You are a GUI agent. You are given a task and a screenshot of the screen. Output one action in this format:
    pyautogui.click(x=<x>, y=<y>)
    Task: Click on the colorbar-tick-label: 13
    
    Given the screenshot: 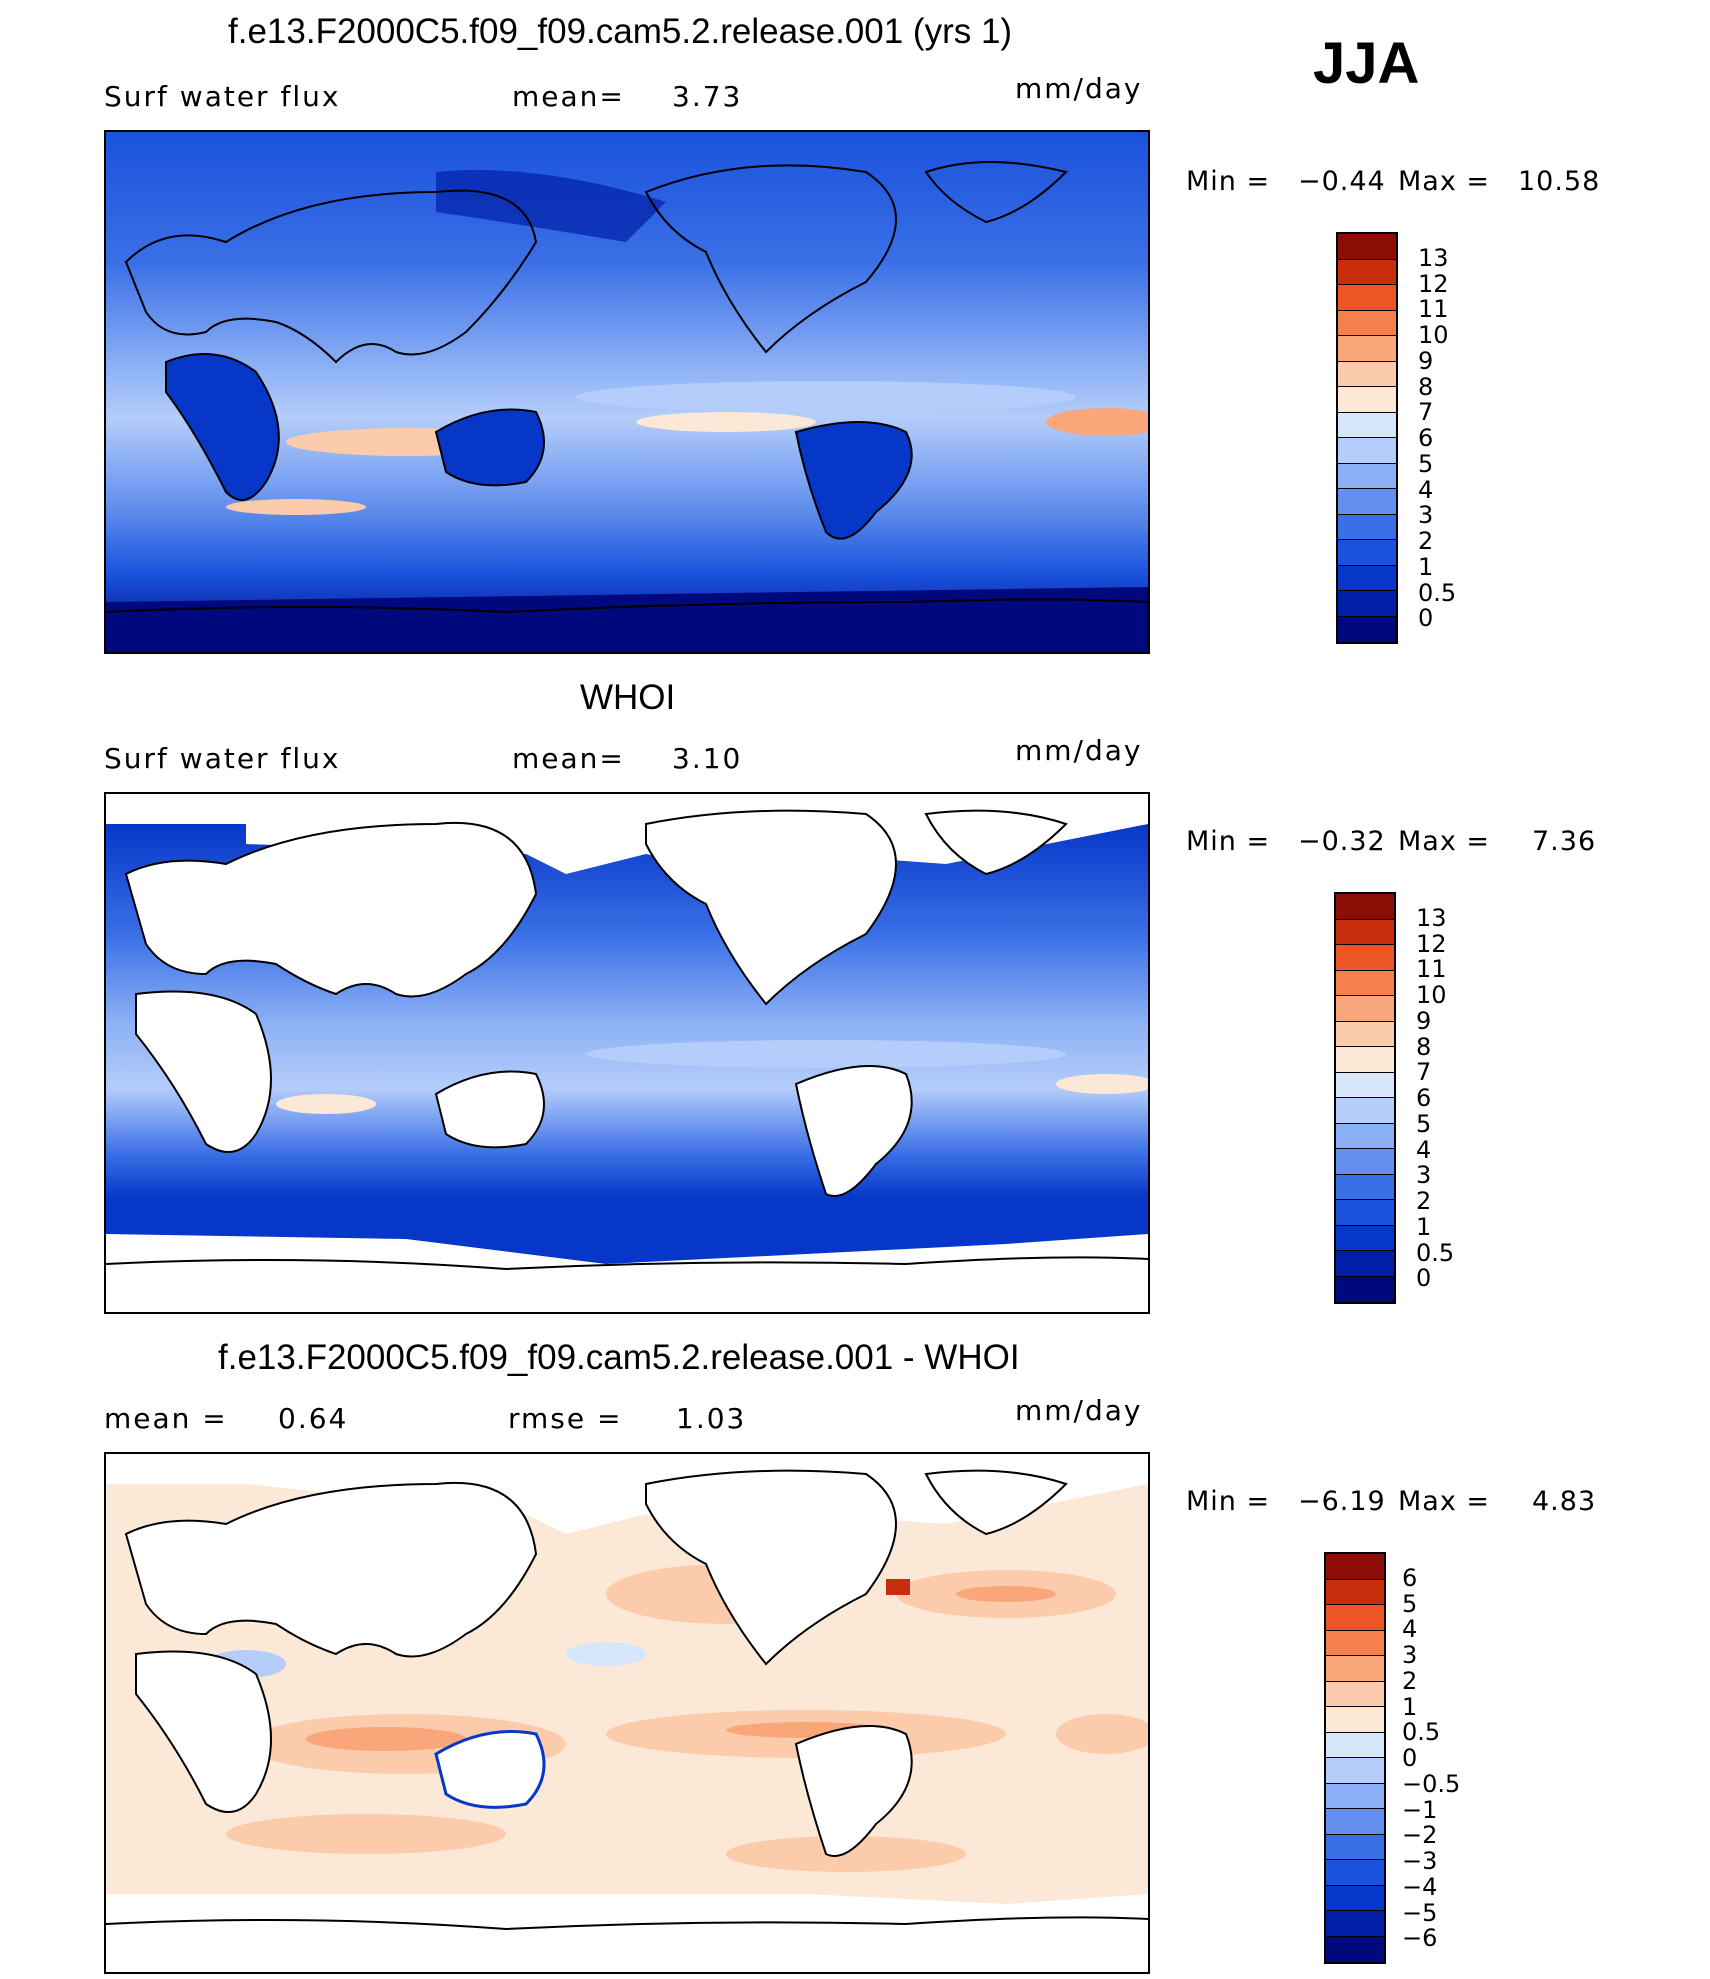 What is the action you would take?
    pyautogui.click(x=1433, y=257)
    